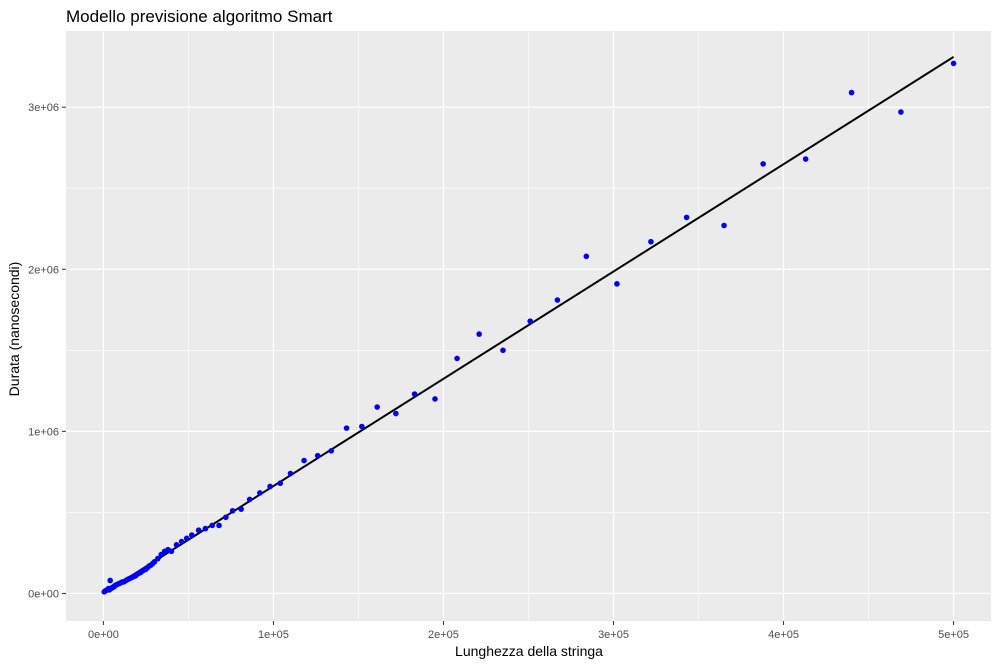 This screenshot has width=1000, height=666. What do you see at coordinates (783, 635) in the screenshot?
I see `x-tick-label: 4e+05` at bounding box center [783, 635].